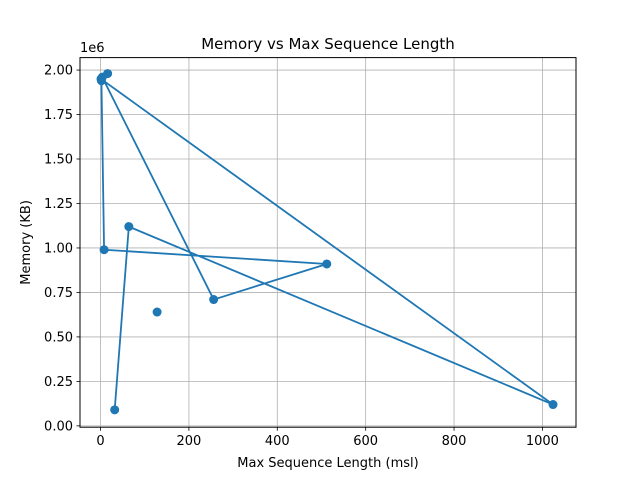 The width and height of the screenshot is (640, 480). Describe the element at coordinates (58, 160) in the screenshot. I see `y-tick-label: 1.50` at that location.